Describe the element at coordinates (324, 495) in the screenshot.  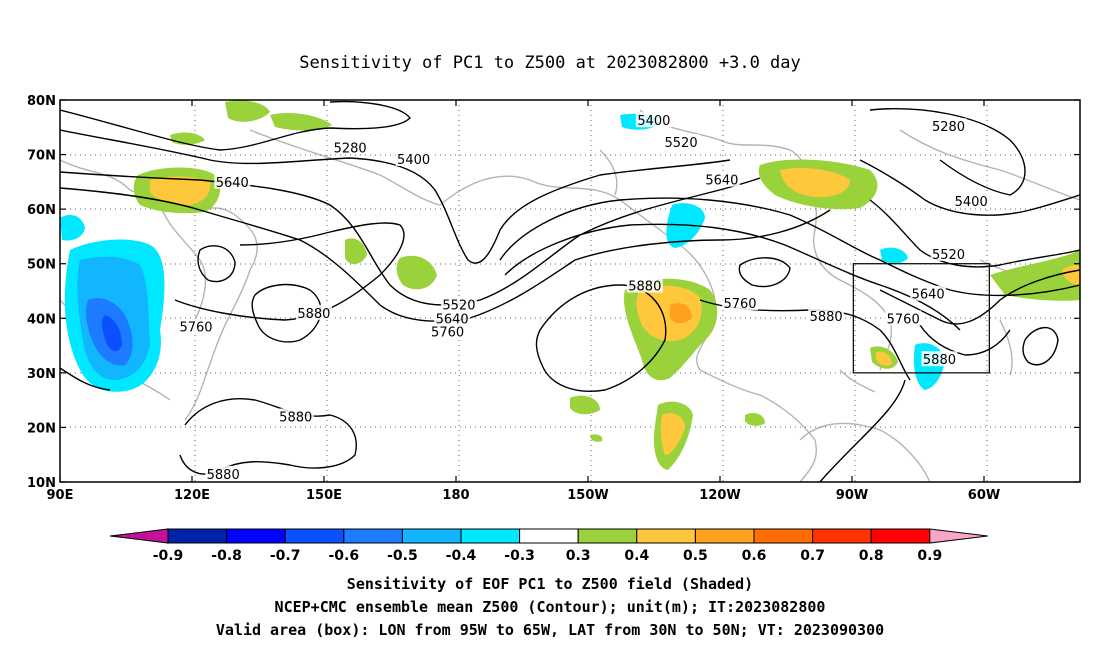
I see `lon-tick-label: 150E` at that location.